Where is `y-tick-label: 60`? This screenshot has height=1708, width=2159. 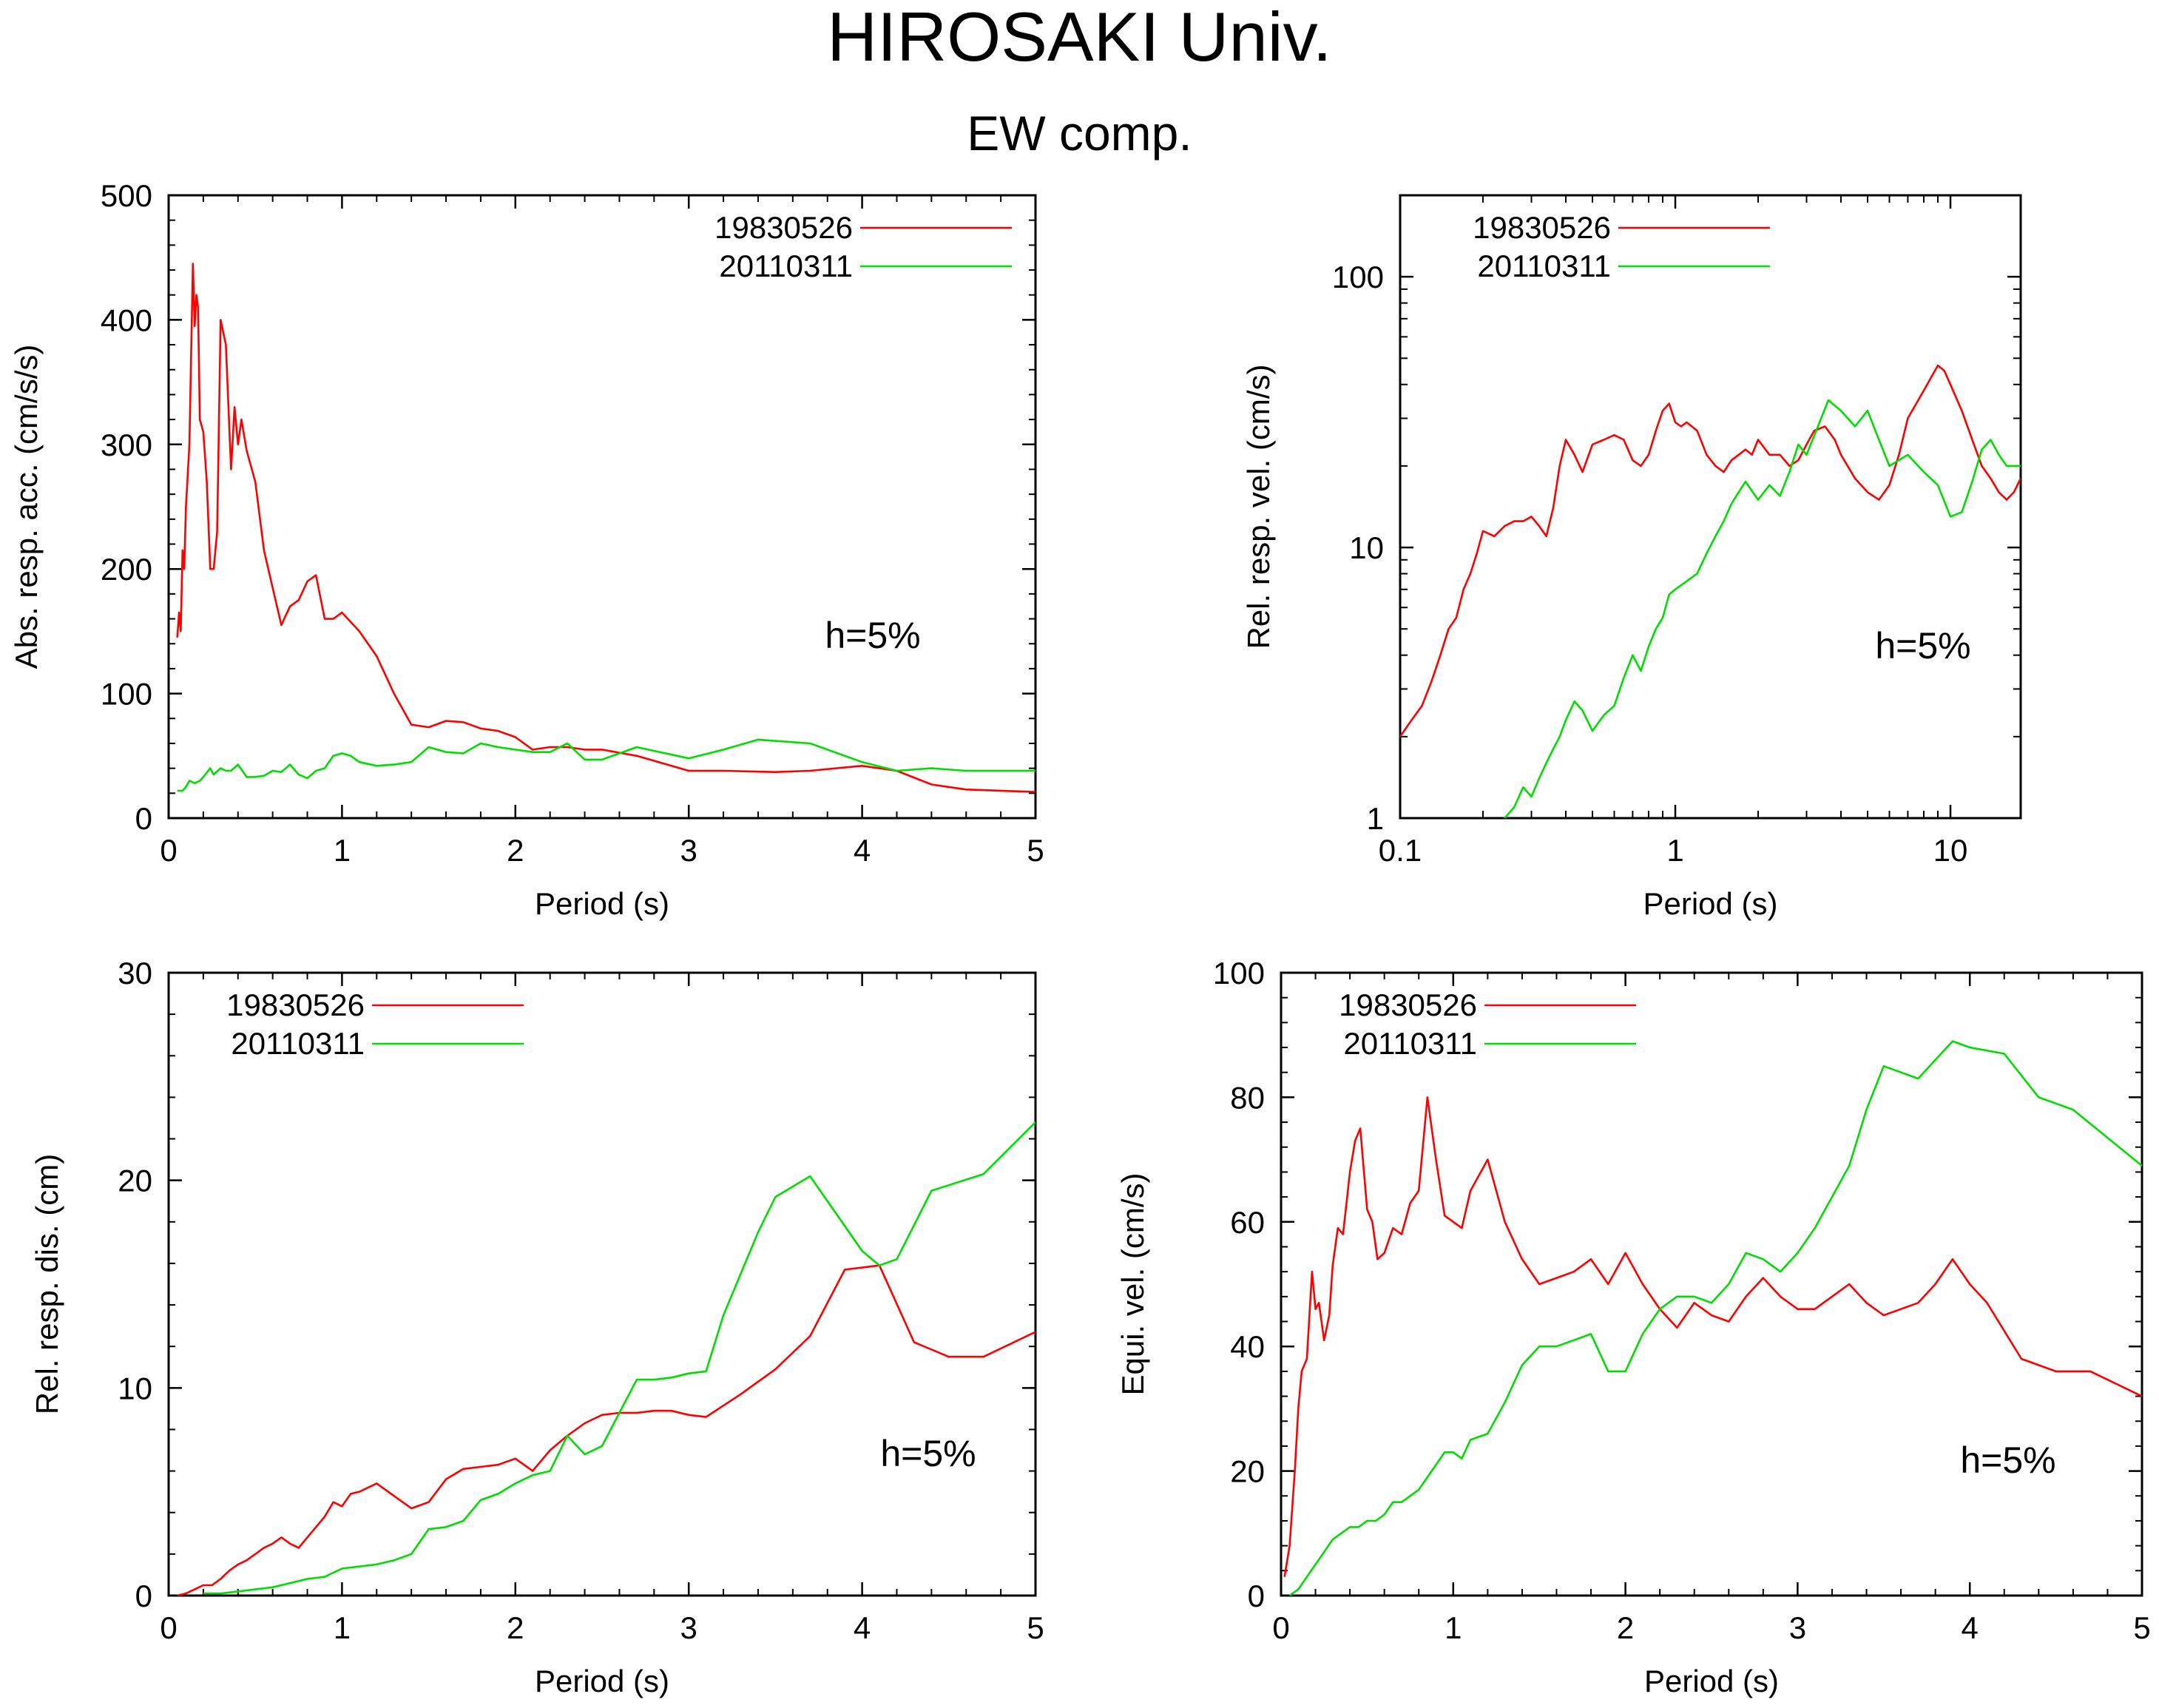 y-tick-label: 60 is located at coordinates (1247, 1222).